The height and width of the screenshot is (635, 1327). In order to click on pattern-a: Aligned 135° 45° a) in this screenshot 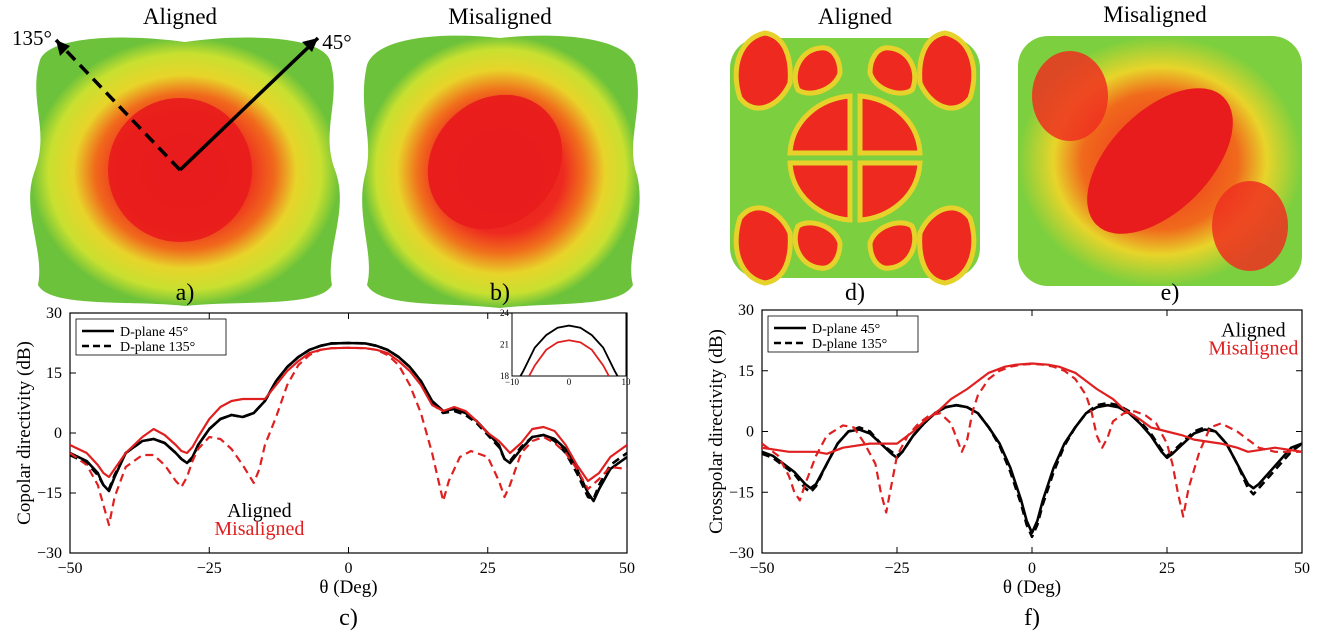, I will do `click(182, 155)`.